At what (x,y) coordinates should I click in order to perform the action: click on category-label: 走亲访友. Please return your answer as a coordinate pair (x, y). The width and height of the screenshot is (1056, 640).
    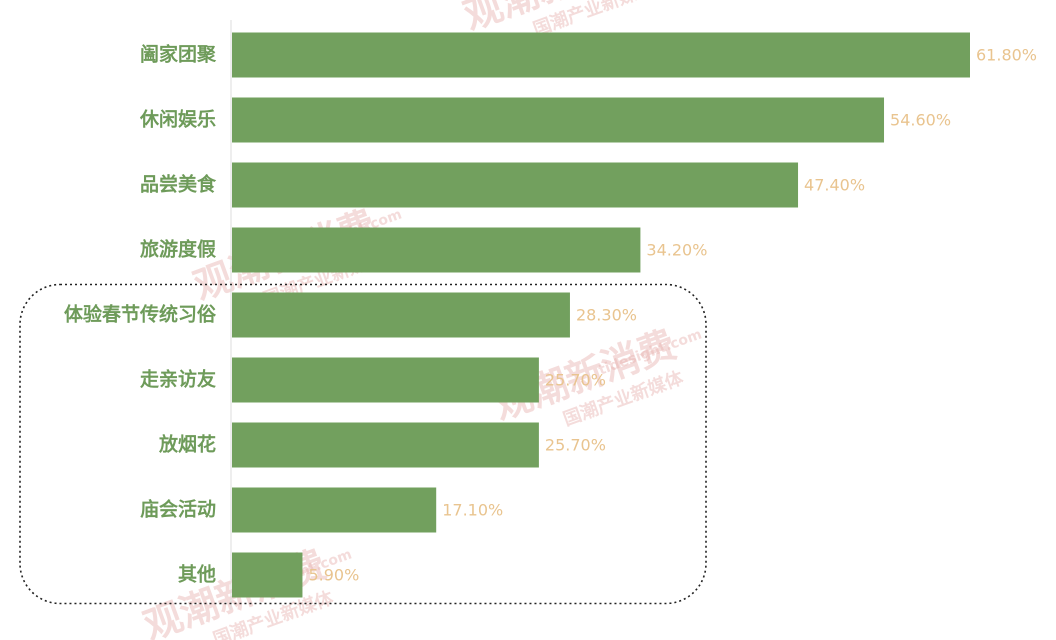
    Looking at the image, I should click on (178, 379).